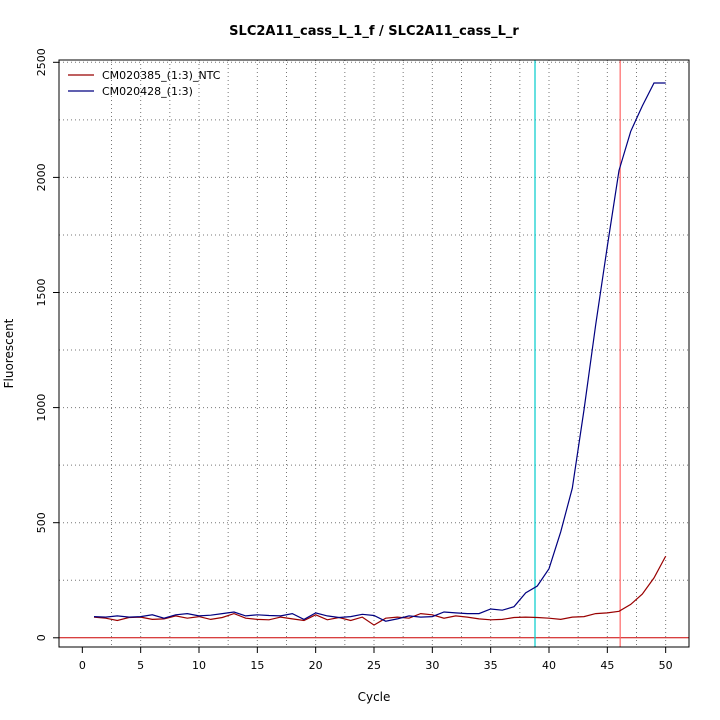 The width and height of the screenshot is (720, 720). Describe the element at coordinates (144, 83) in the screenshot. I see `legend: CM020385_(1:3)_NTC CM020428_(1:3)` at that location.